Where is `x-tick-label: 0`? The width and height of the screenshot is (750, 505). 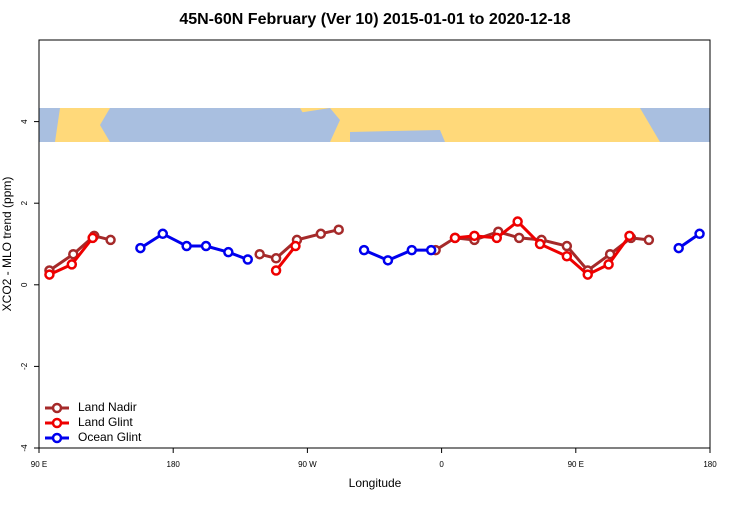 x-tick-label: 0 is located at coordinates (441, 464).